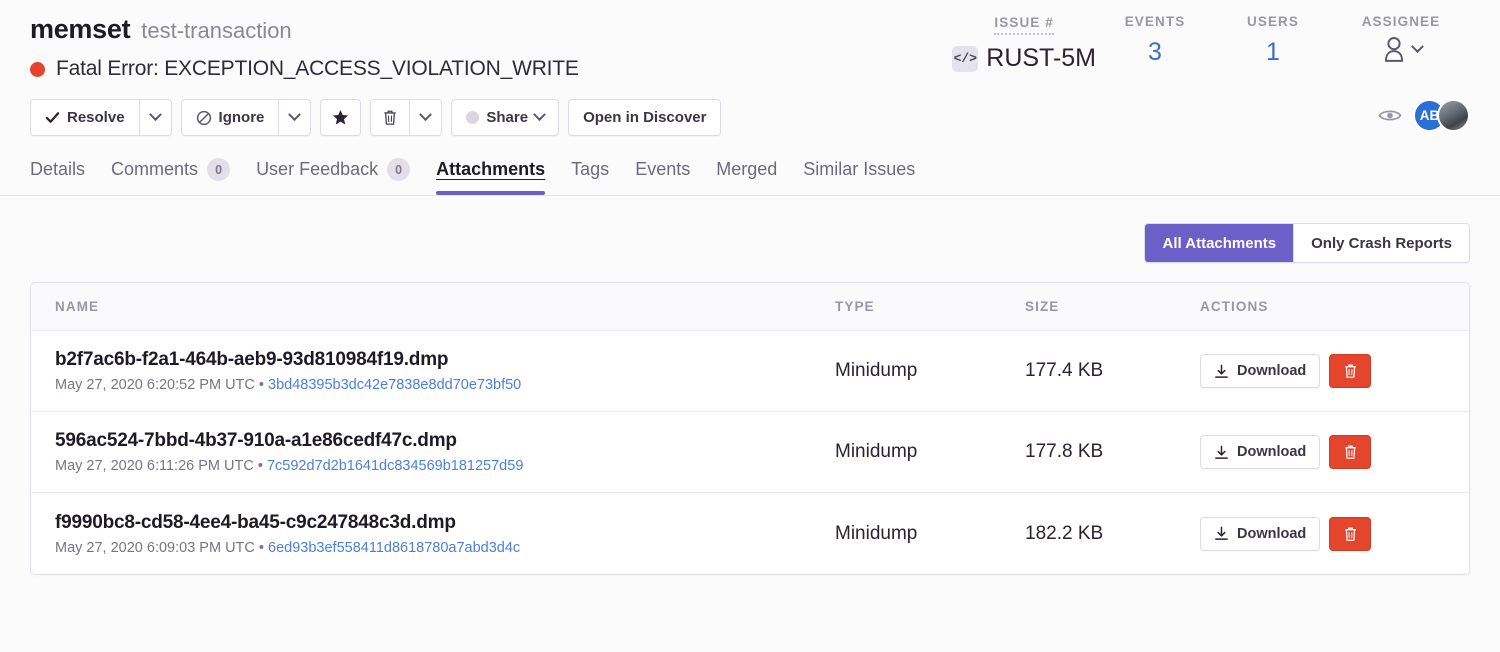  I want to click on metric-users-label: USERS, so click(1272, 21).